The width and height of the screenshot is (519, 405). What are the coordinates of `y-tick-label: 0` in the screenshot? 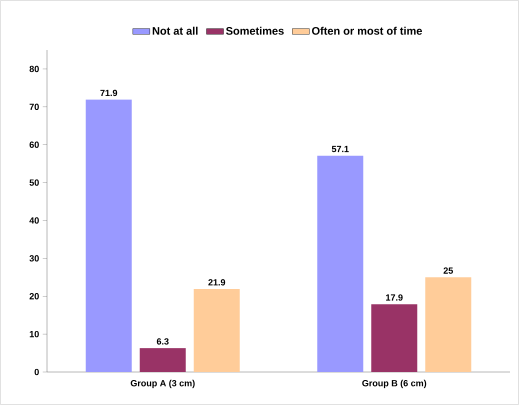 It's located at (36, 372).